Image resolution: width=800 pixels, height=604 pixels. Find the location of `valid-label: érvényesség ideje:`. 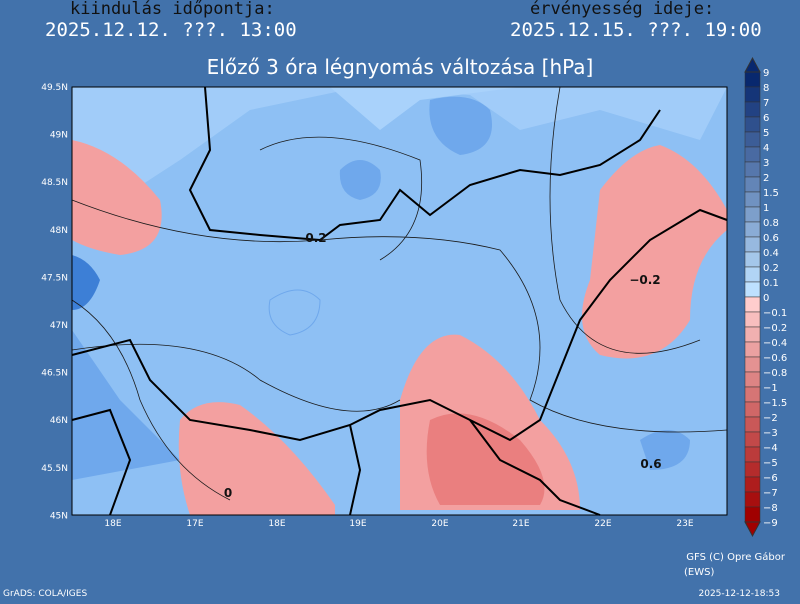

valid-label: érvényesség ideje: is located at coordinates (622, 9).